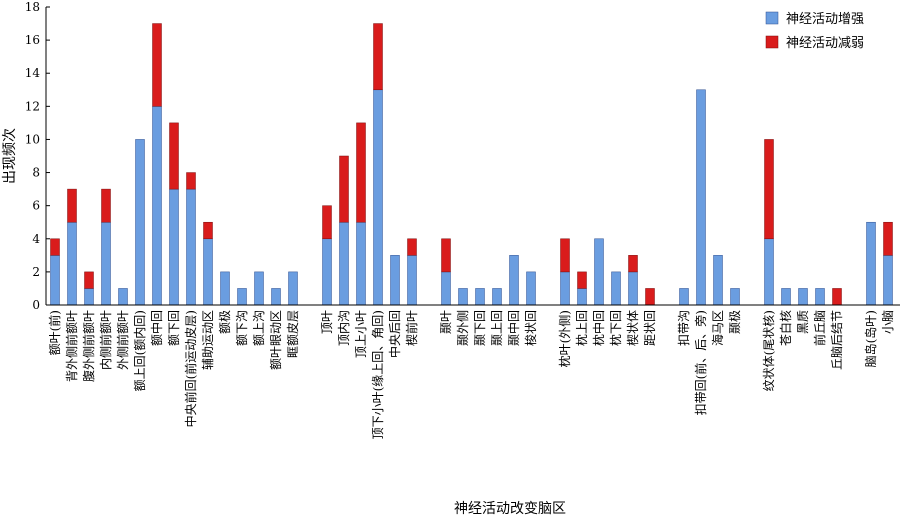 Image resolution: width=900 pixels, height=522 pixels. What do you see at coordinates (510, 509) in the screenshot?
I see `x-axis-title: 神经活动改变脑区` at bounding box center [510, 509].